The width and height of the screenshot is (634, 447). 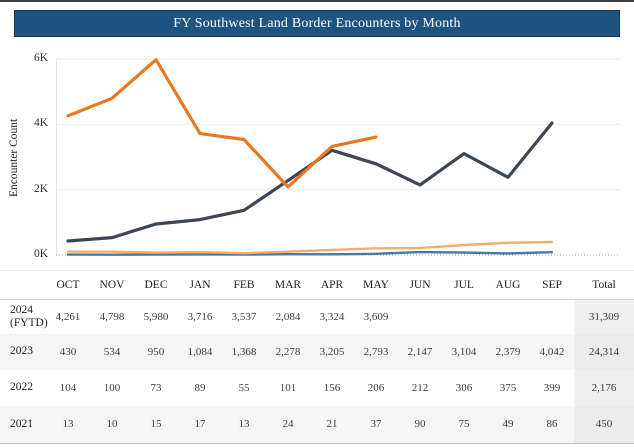 I want to click on table-cell: 3,537, so click(x=244, y=316).